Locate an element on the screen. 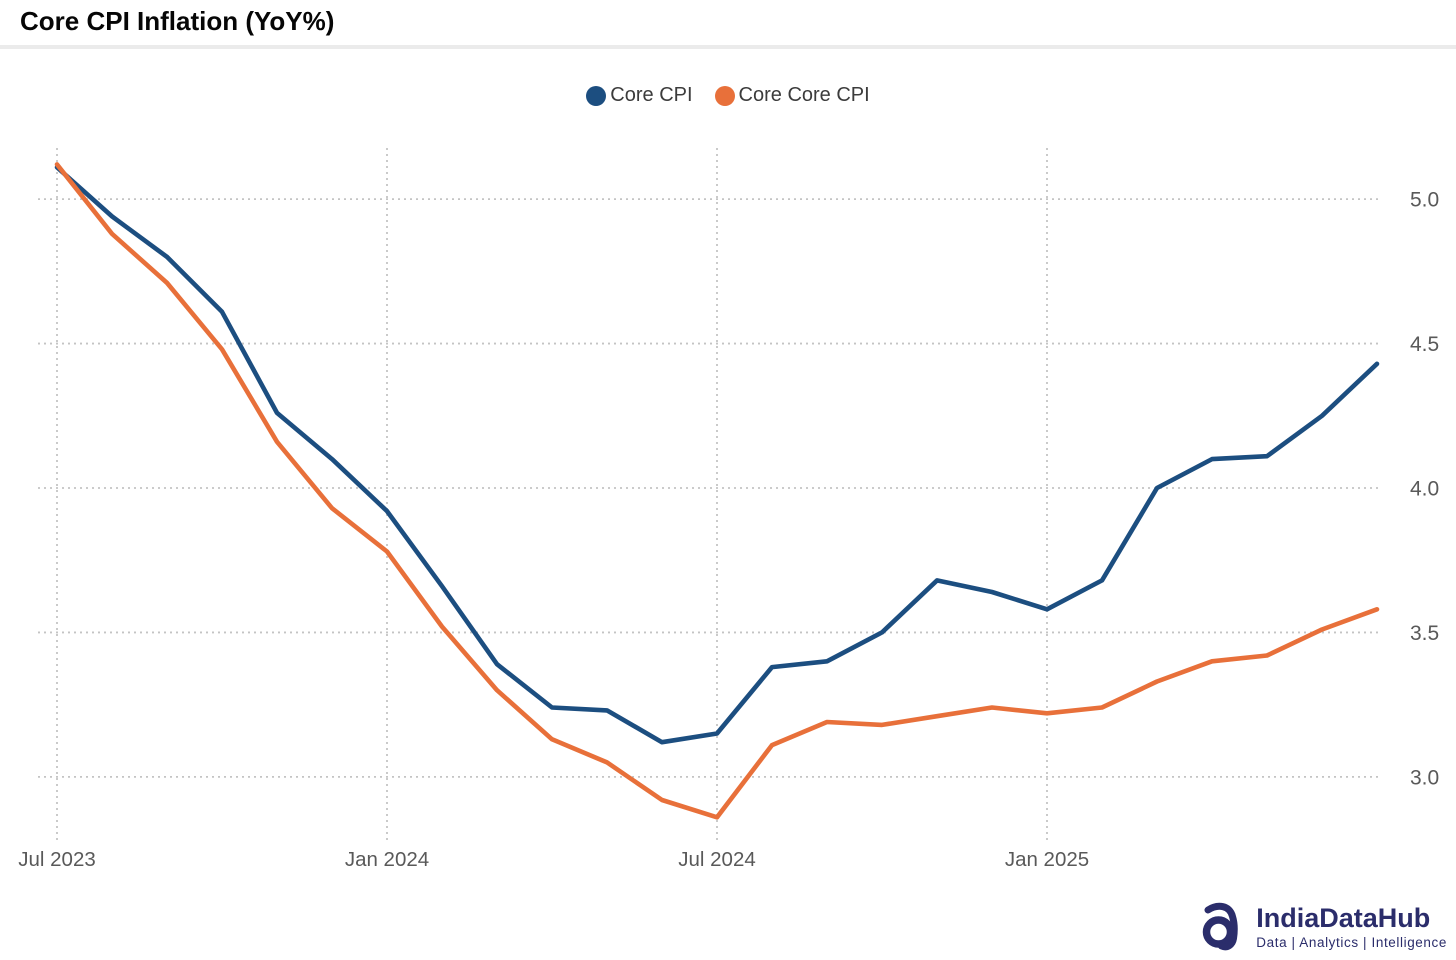 The height and width of the screenshot is (960, 1456). legend-item-core-core-cpi: Core Core CPI is located at coordinates (792, 95).